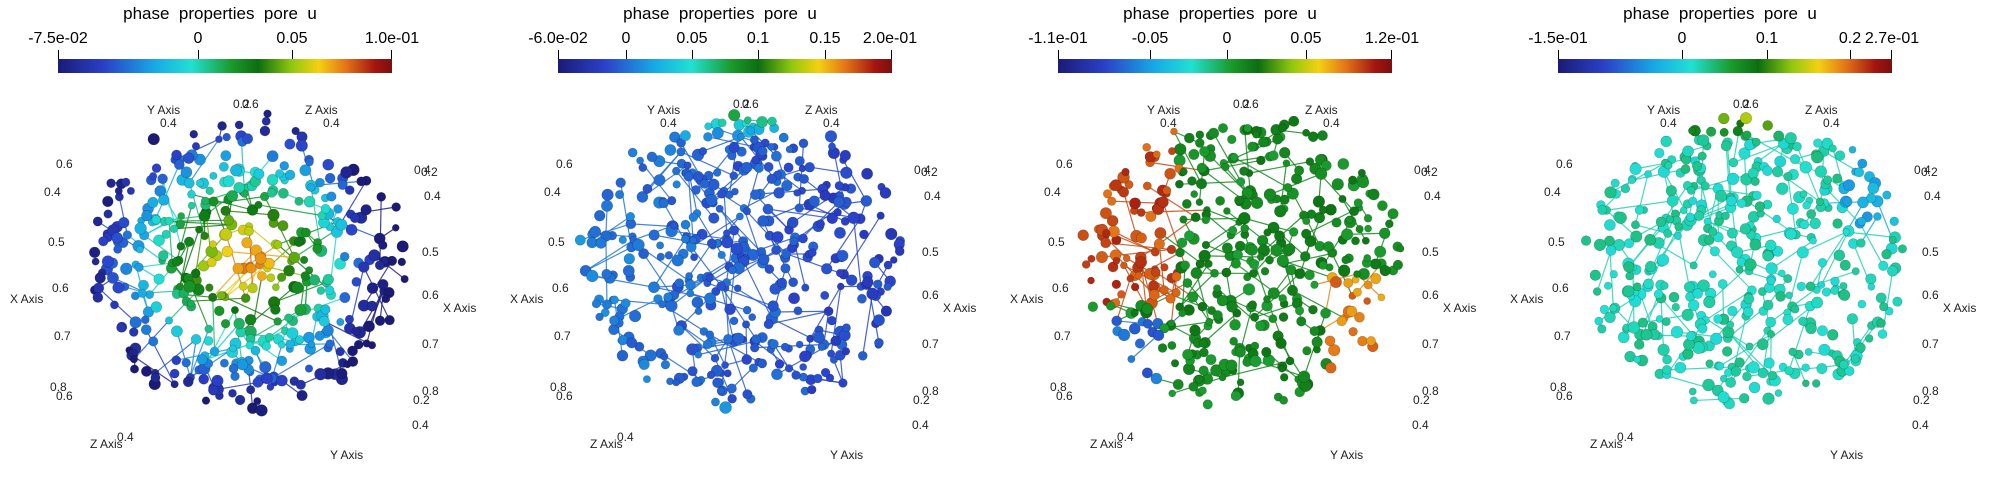  I want to click on colorbar-tick: 0.15, so click(825, 38).